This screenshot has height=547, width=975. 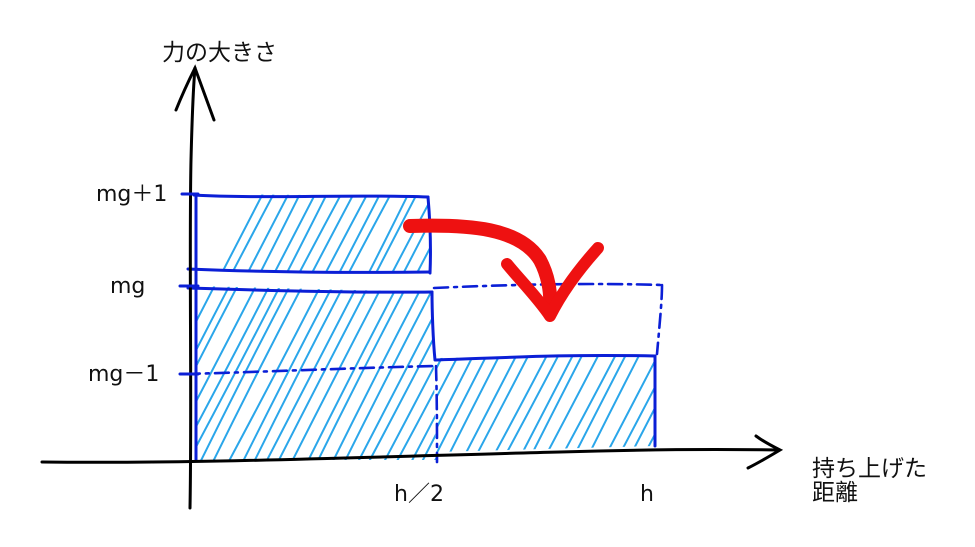 I want to click on decrease-arrow, so click(x=503, y=270).